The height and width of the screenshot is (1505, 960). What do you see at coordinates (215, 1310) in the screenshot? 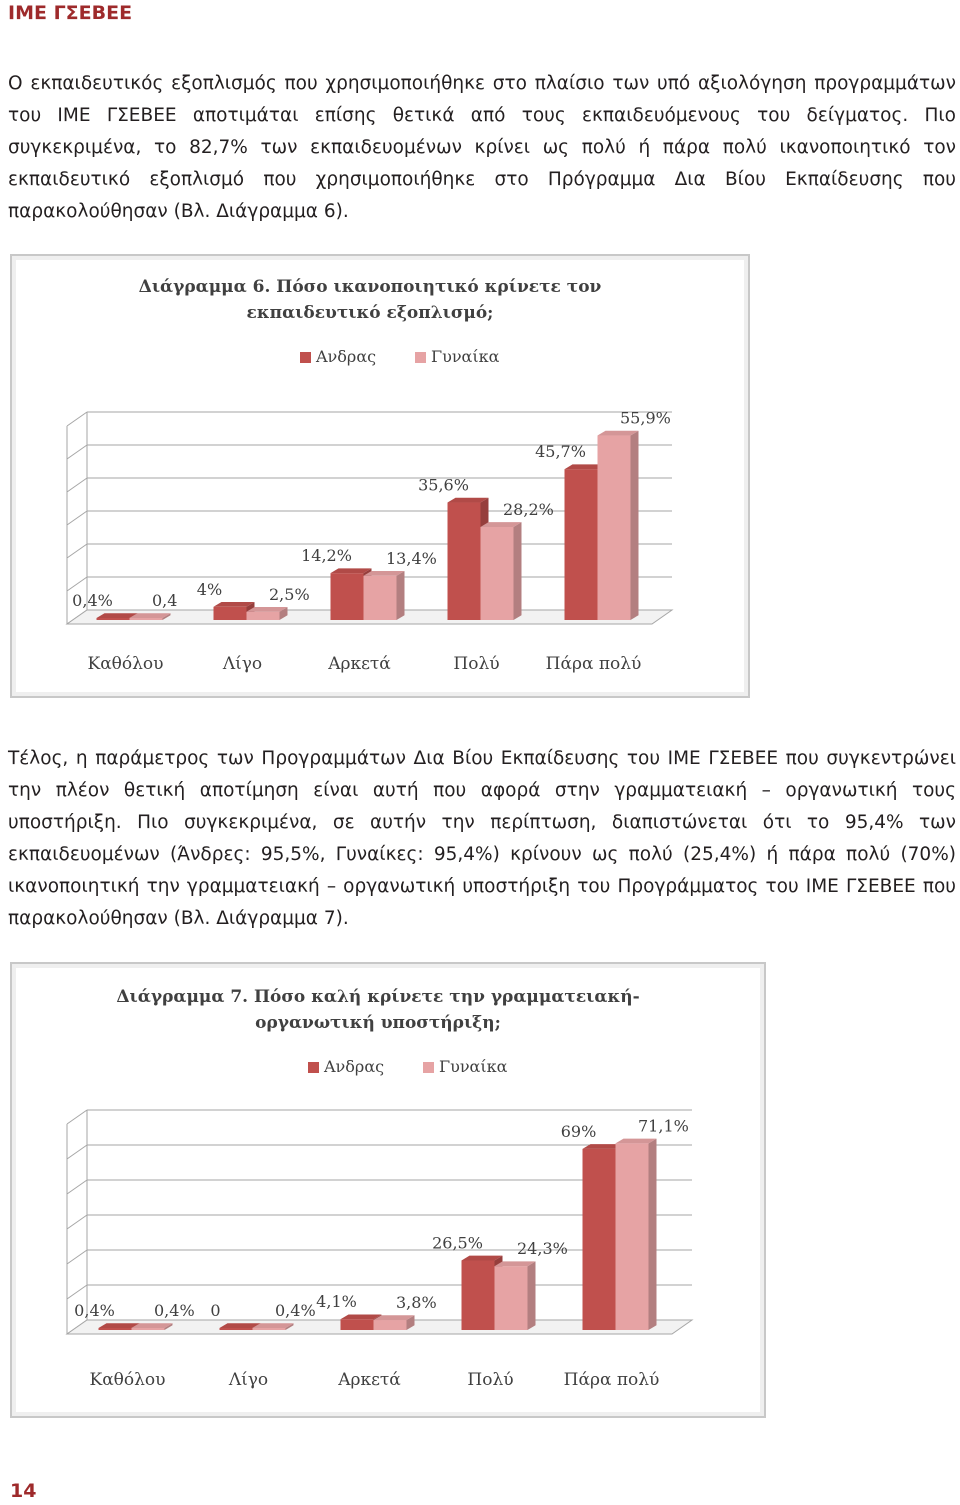
I see `data-label-male-1: 0` at bounding box center [215, 1310].